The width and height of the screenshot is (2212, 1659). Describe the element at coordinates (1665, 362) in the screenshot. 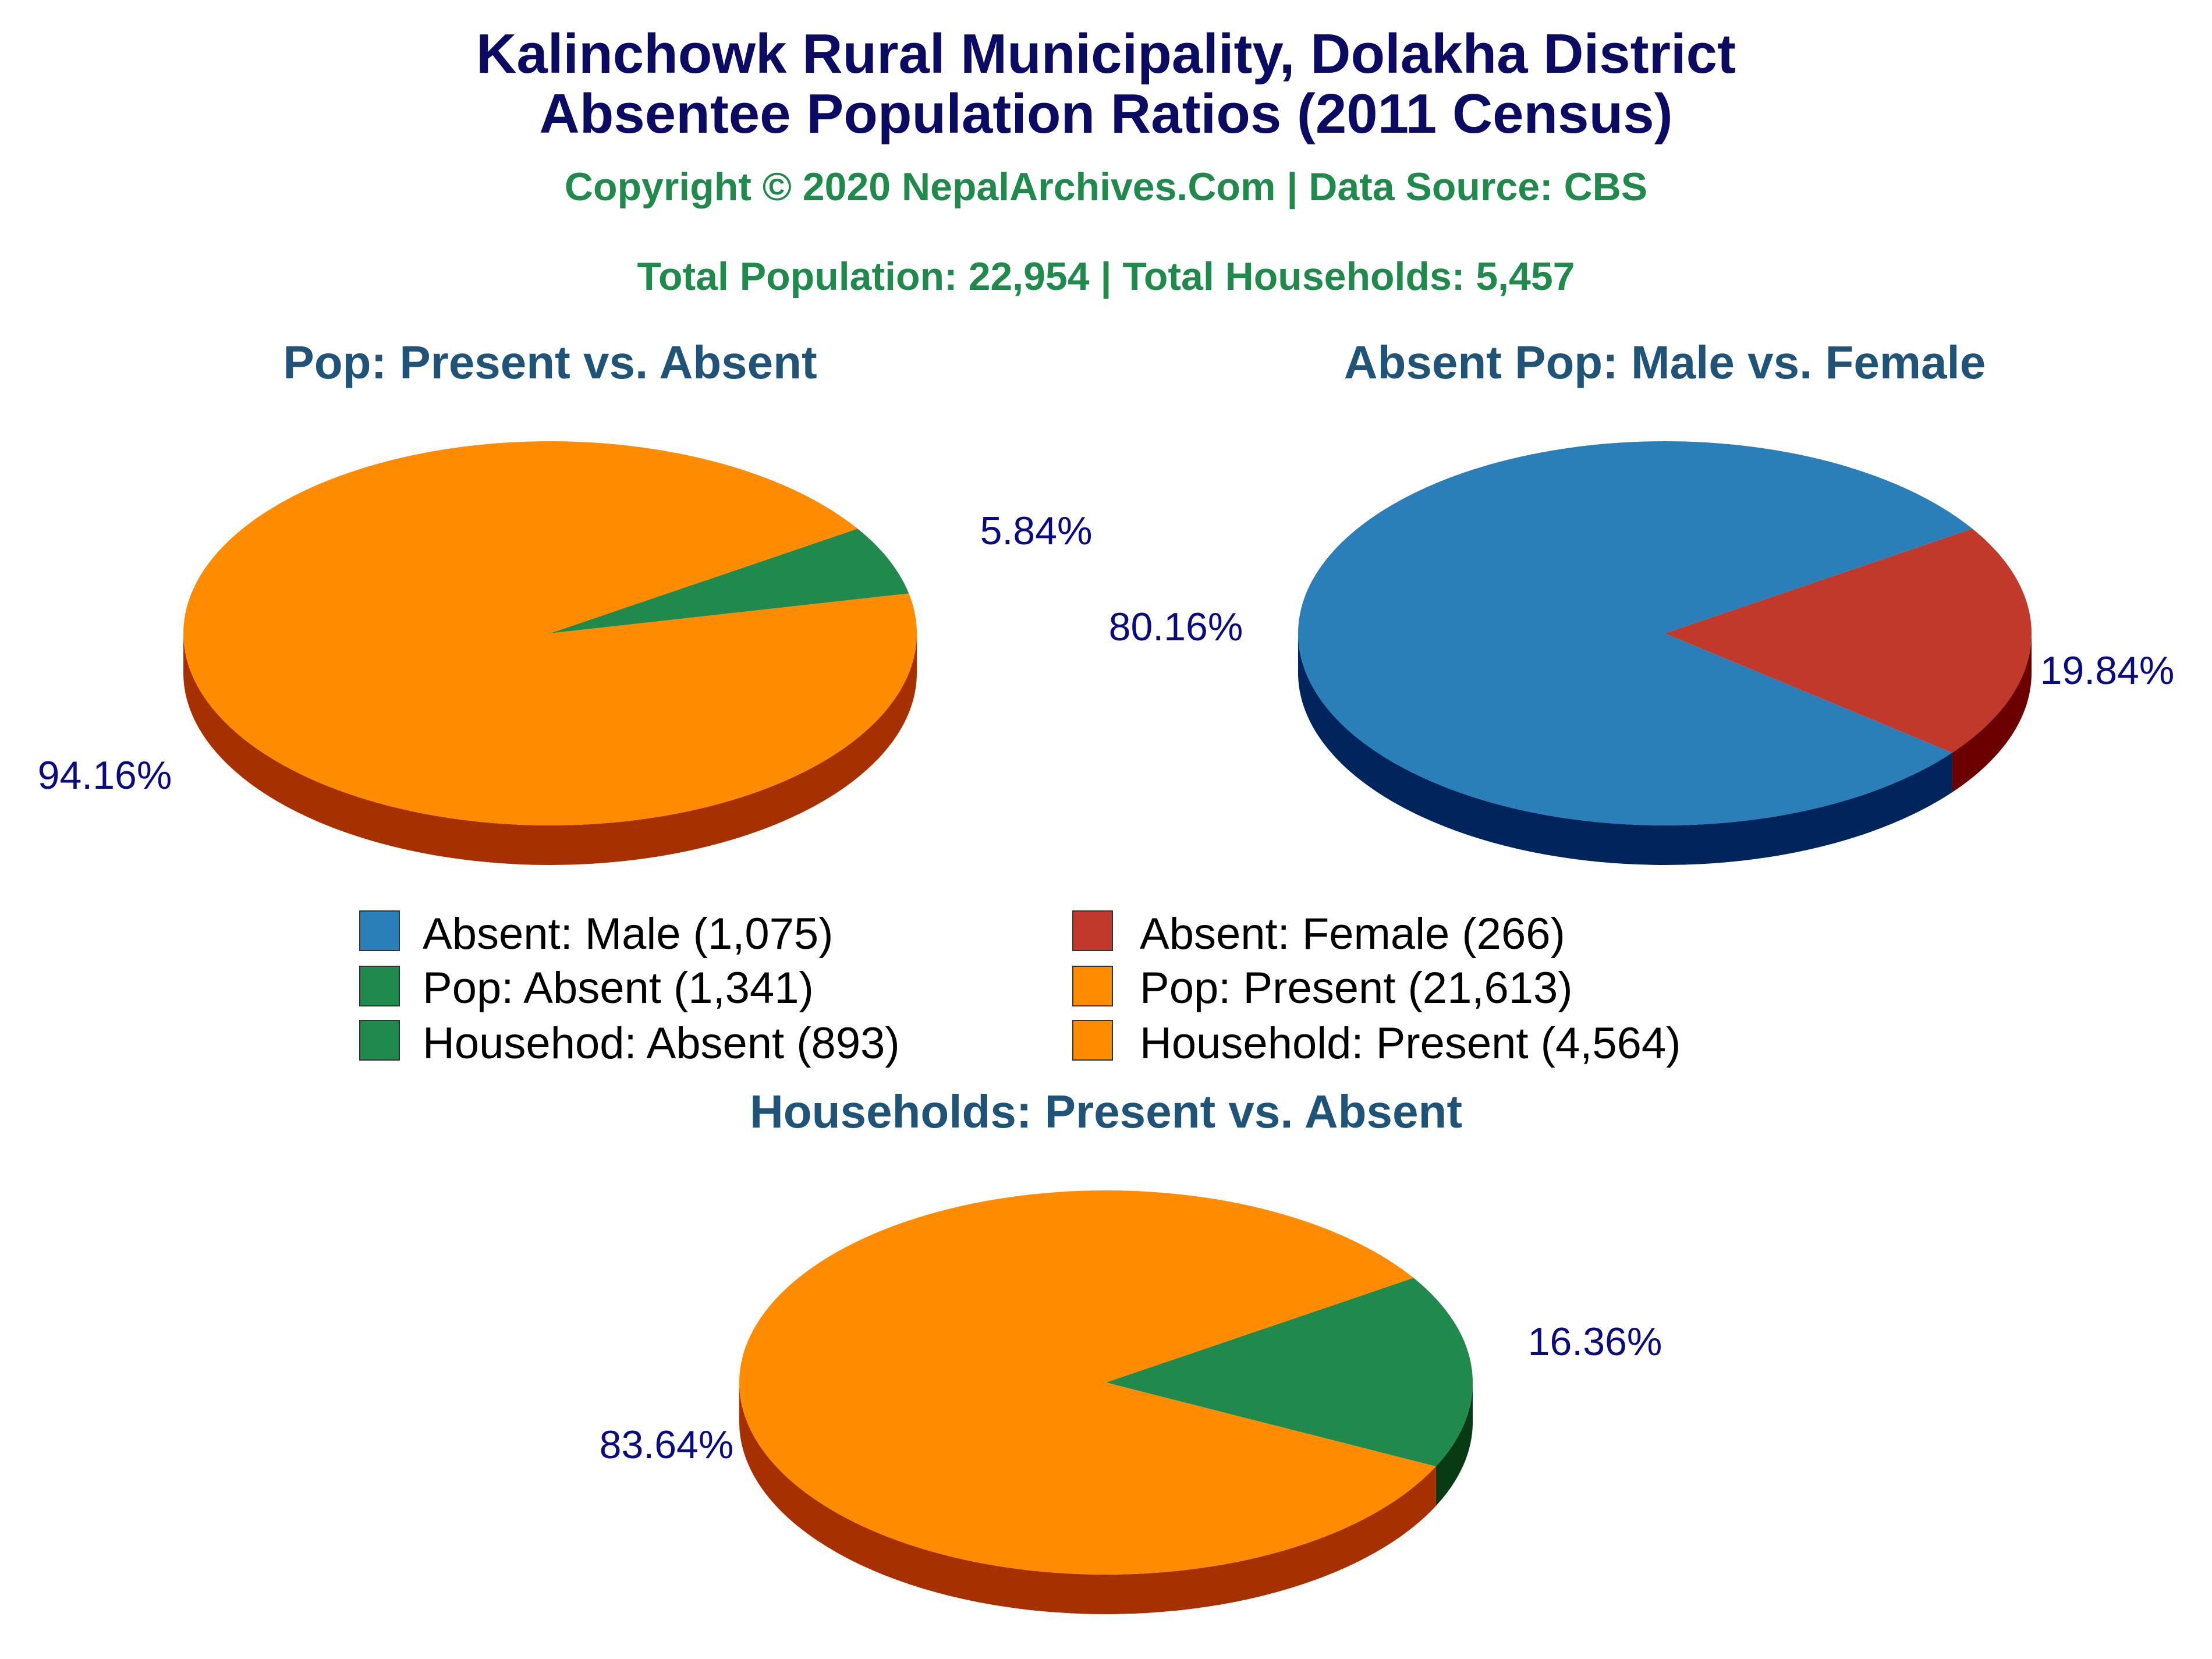

I see `chart-title-absent-gender: Absent Pop: Male vs. Female` at that location.